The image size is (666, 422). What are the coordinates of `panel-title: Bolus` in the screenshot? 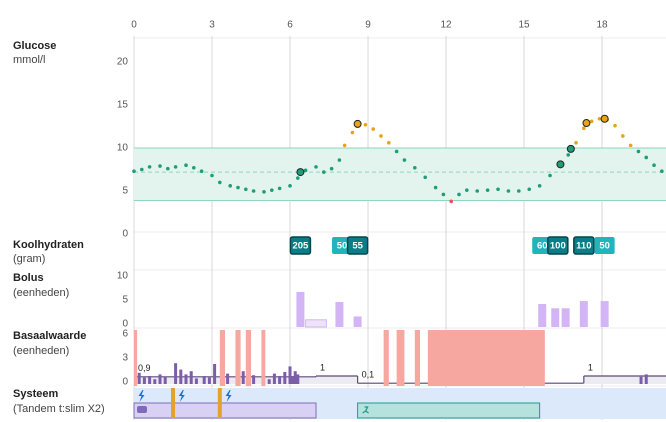 It's located at (28, 278).